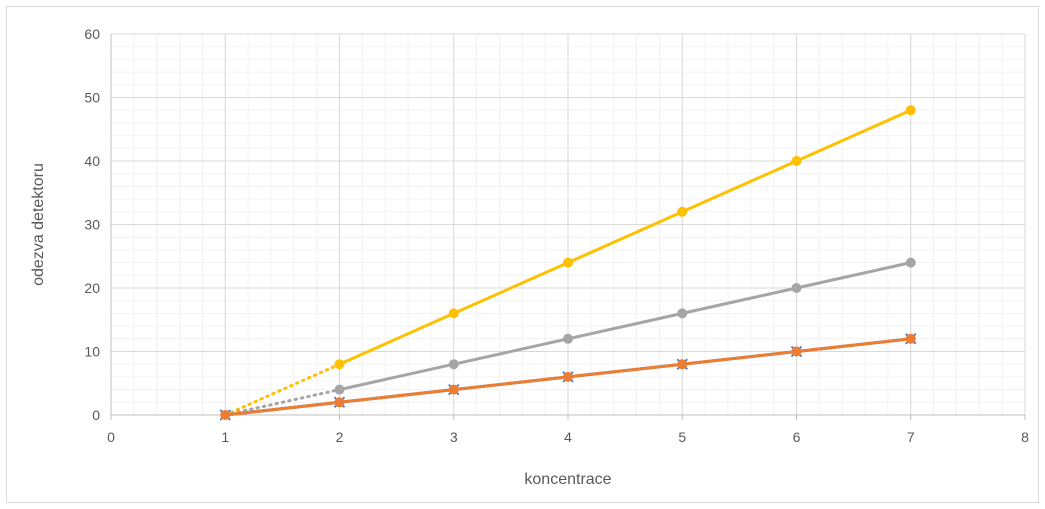 The width and height of the screenshot is (1045, 509). I want to click on y-tick-label: 20, so click(92, 288).